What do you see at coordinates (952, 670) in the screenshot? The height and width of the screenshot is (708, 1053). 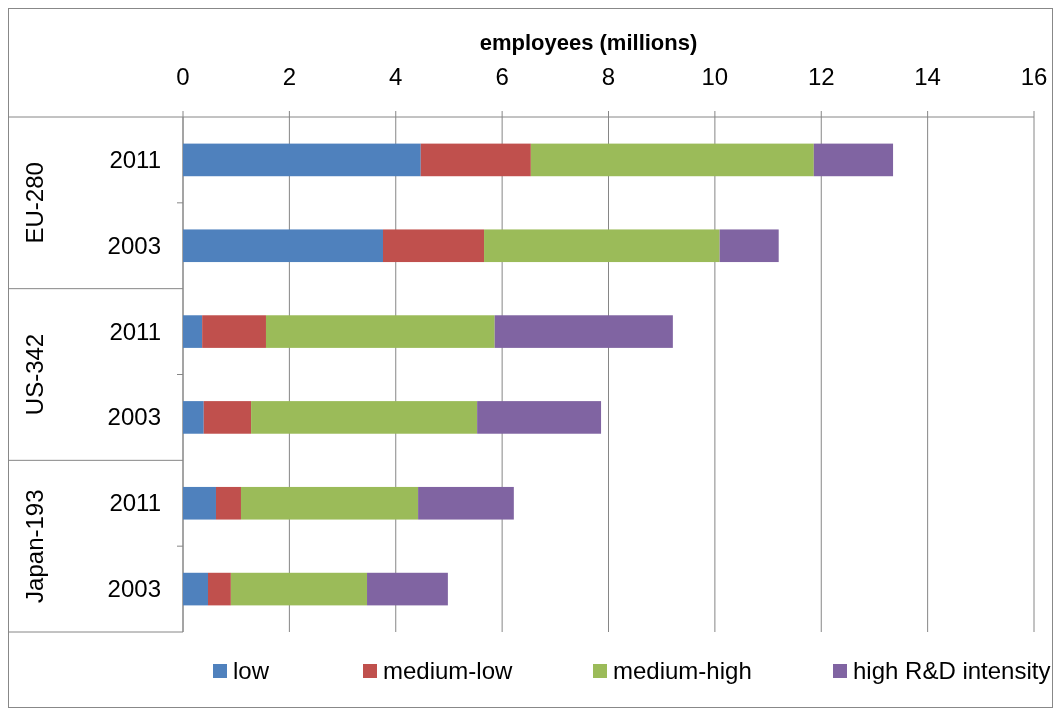 I see `legend-label: high R&D intensity` at bounding box center [952, 670].